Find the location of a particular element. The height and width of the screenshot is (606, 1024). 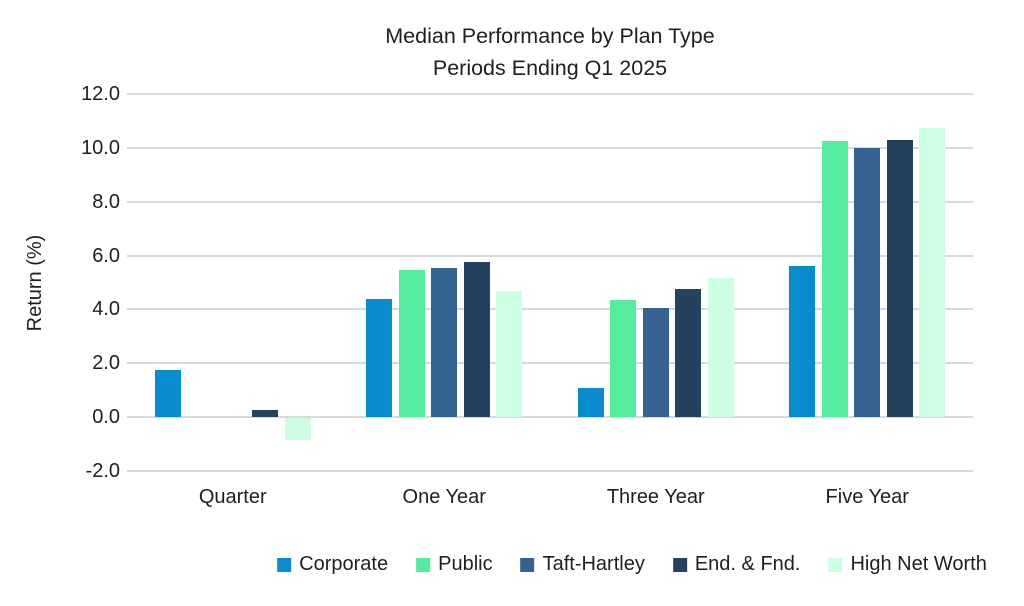

bar-corporate-three-year is located at coordinates (590, 402).